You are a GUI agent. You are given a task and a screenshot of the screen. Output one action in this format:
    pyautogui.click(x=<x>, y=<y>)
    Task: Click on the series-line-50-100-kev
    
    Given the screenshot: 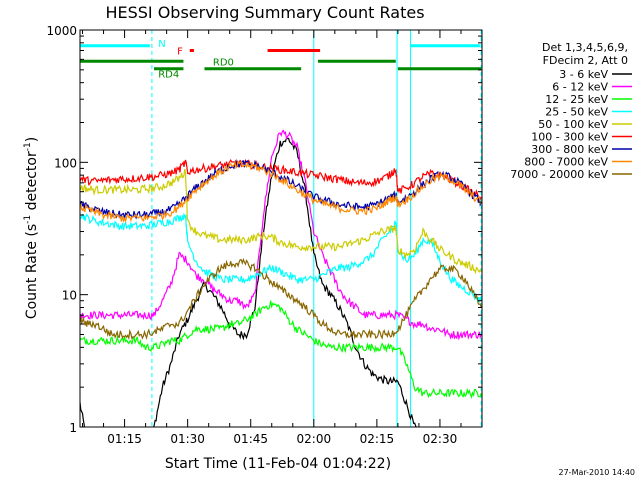 What is the action you would take?
    pyautogui.click(x=281, y=221)
    